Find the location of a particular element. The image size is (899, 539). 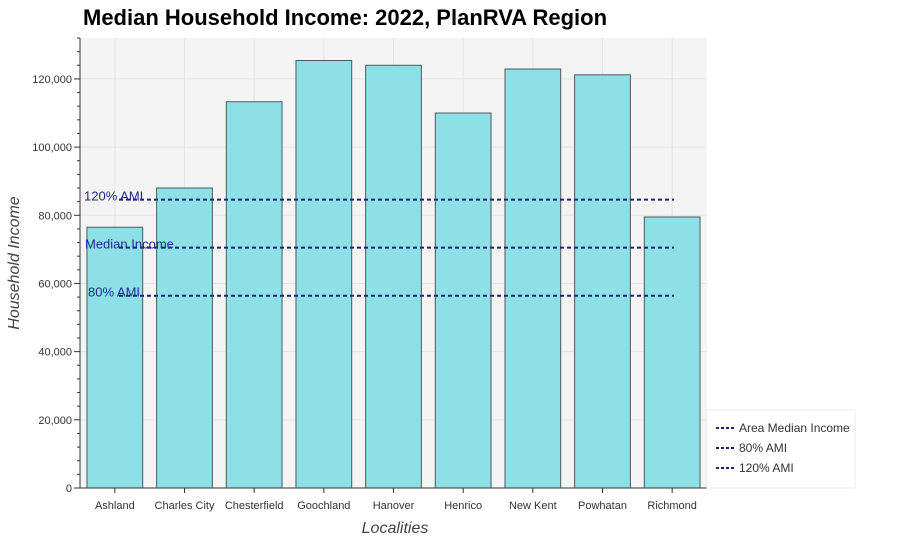

legend-item: 80% AMI is located at coordinates (763, 448).